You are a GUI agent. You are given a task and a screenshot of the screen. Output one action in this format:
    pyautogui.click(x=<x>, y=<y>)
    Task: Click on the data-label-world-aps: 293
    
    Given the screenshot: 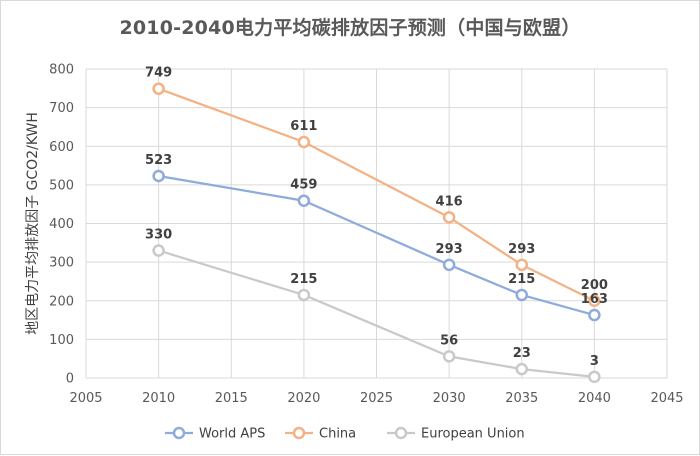 What is the action you would take?
    pyautogui.click(x=449, y=249)
    